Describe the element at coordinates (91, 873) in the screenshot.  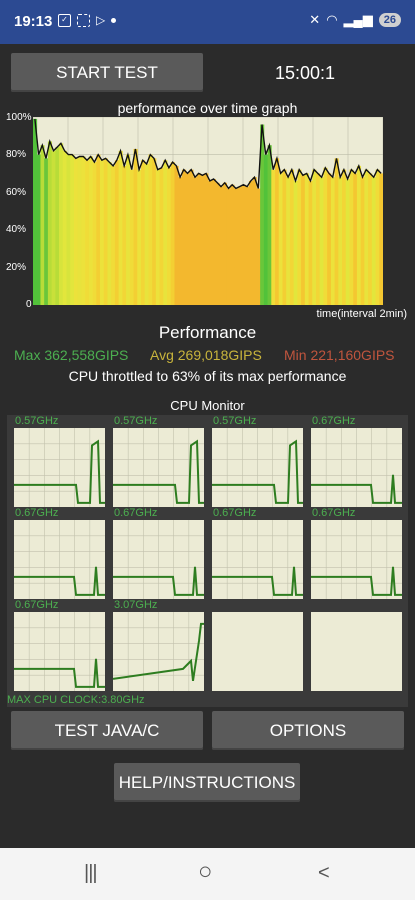
I see `recents-icon: |||` at that location.